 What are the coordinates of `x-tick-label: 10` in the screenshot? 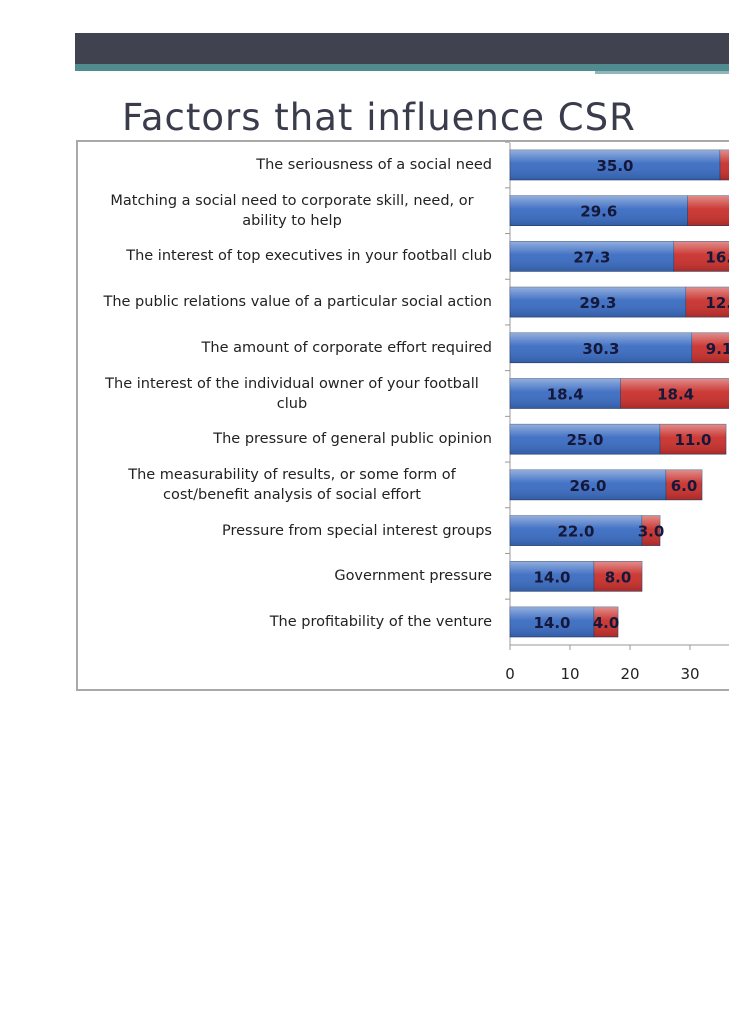 It's located at (569, 674).